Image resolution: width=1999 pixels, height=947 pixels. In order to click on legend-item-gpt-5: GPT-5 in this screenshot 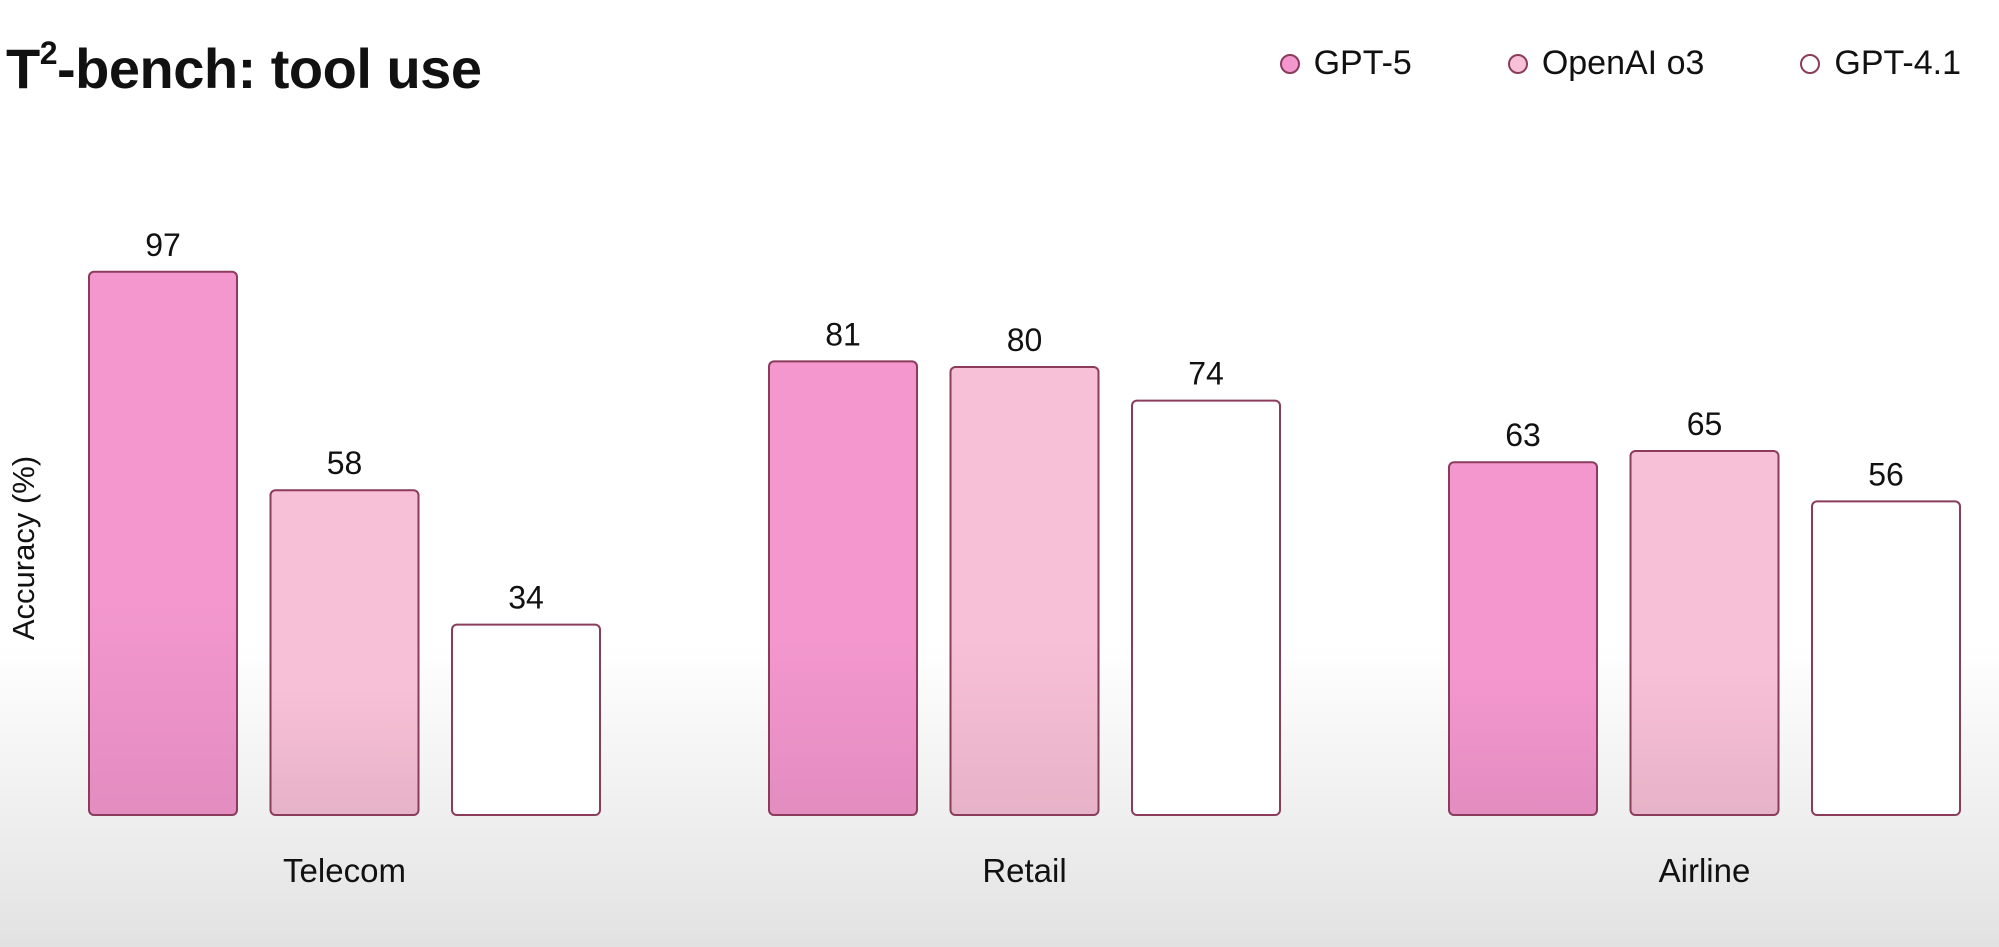, I will do `click(1345, 63)`.